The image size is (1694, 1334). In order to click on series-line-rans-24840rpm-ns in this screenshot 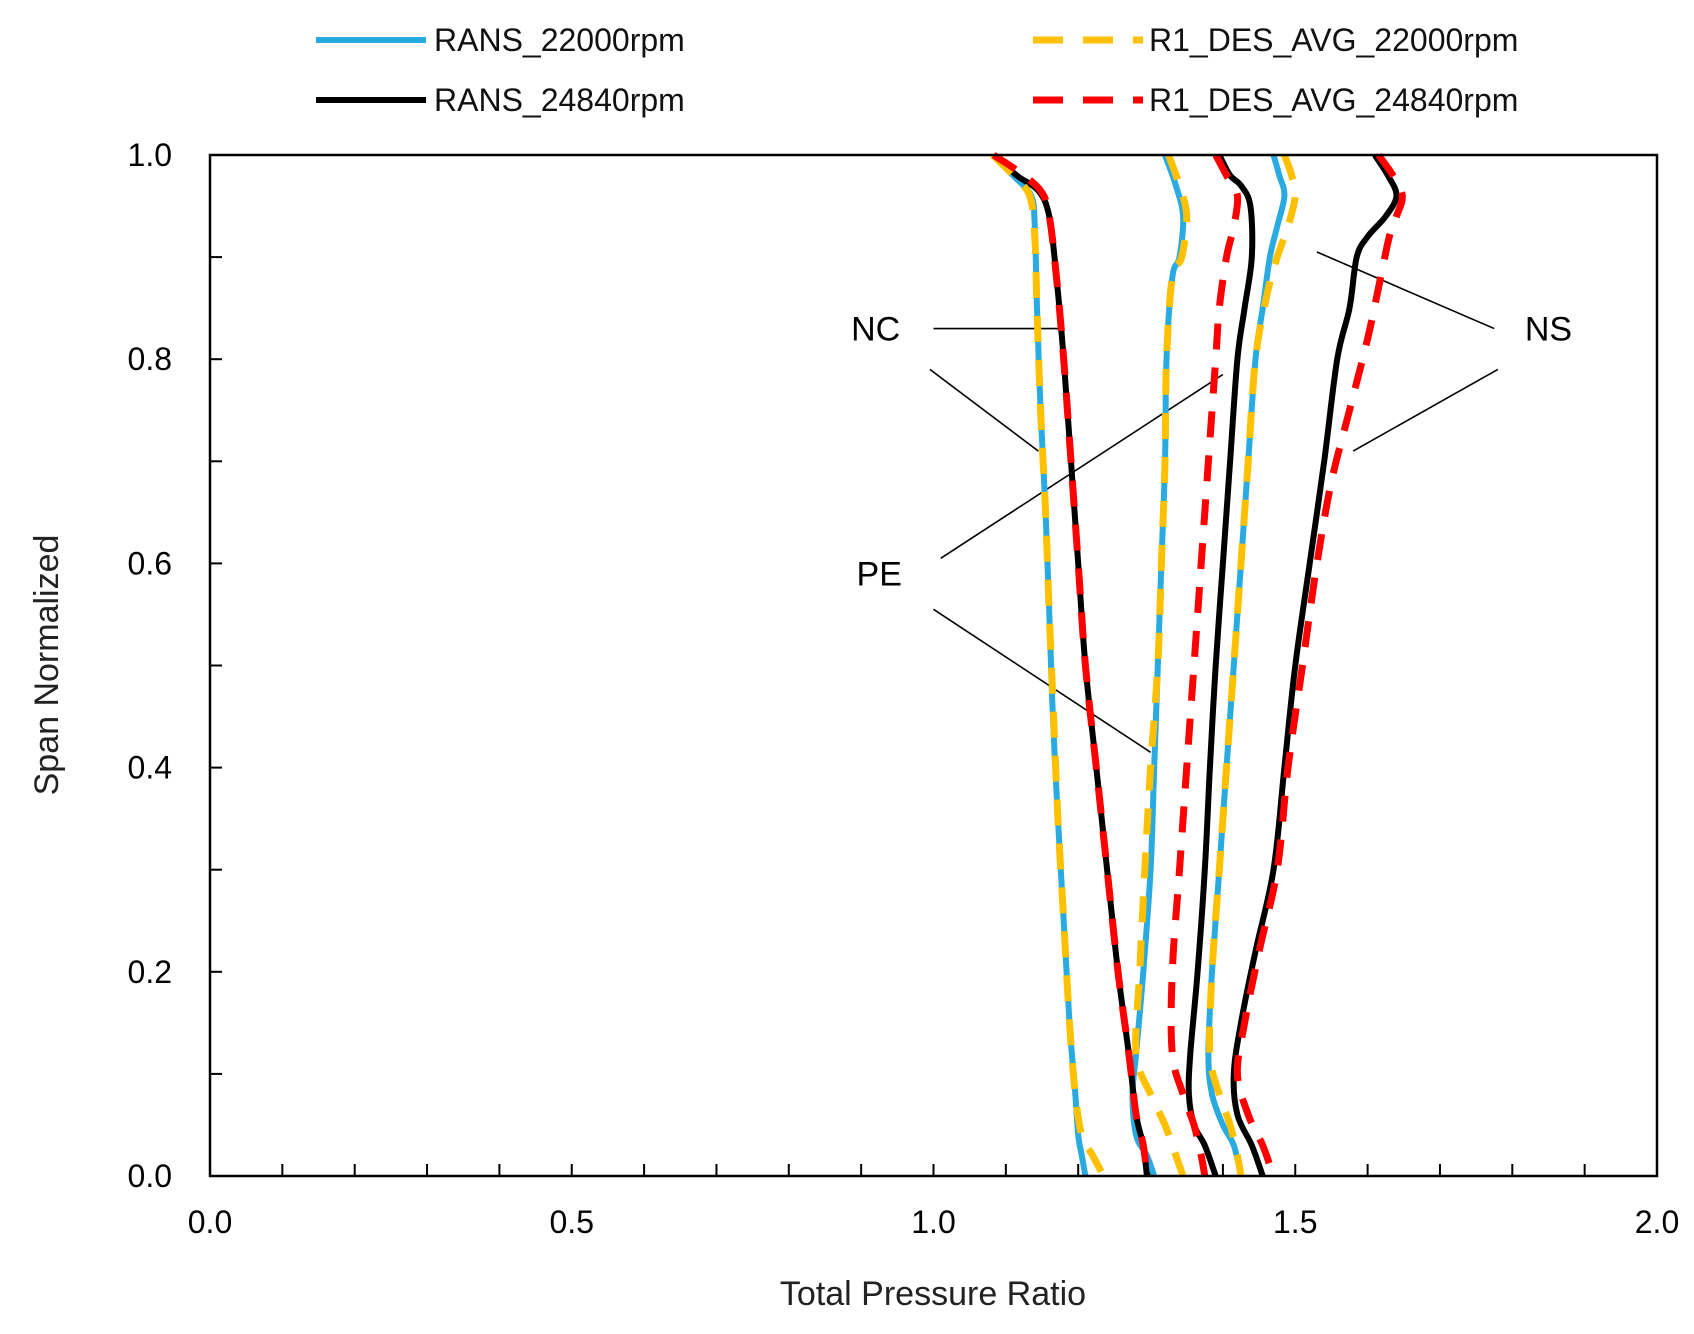, I will do `click(1315, 665)`.